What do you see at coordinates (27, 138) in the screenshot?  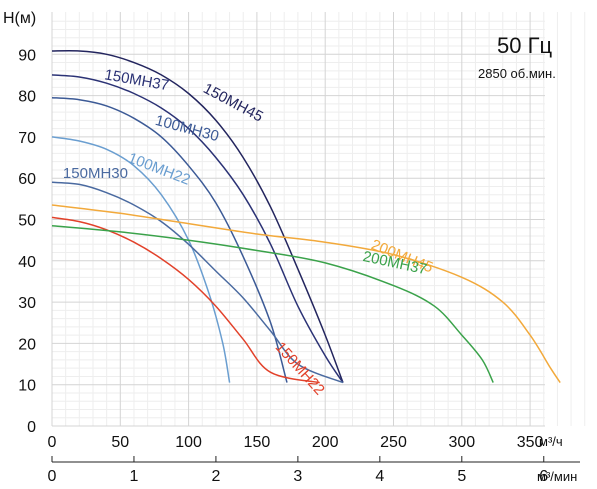 I see `y-tick-label: 70` at bounding box center [27, 138].